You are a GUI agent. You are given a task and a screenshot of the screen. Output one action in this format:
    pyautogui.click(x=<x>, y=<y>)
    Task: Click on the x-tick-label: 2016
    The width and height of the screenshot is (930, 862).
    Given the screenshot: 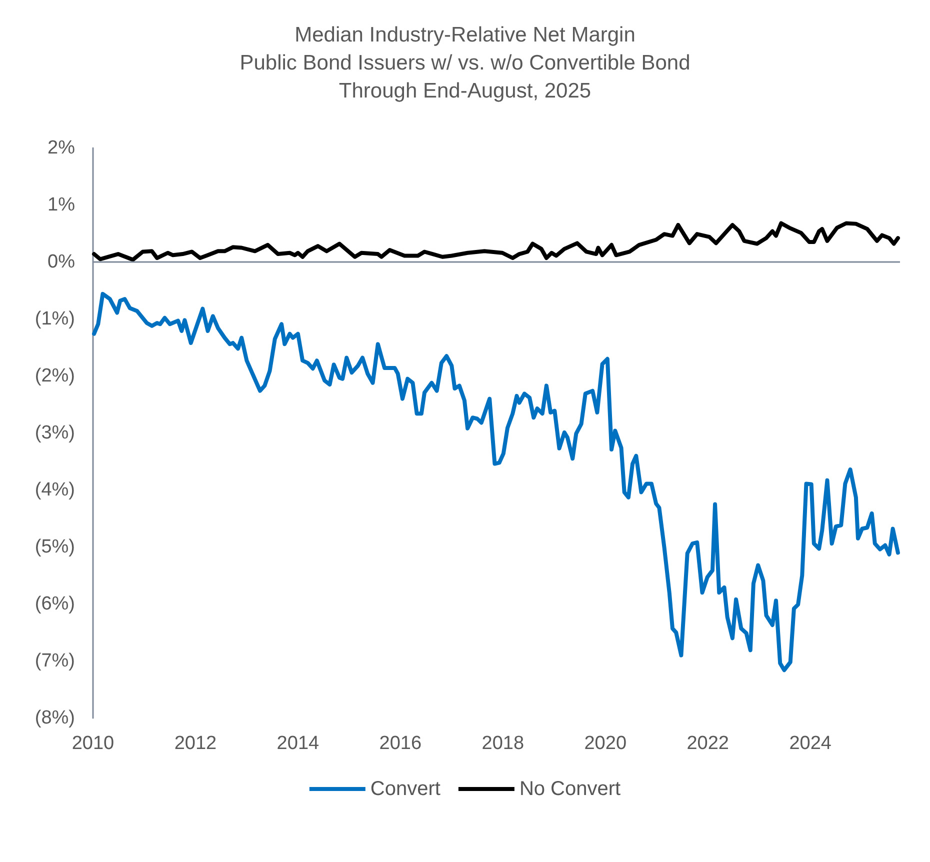 What is the action you would take?
    pyautogui.click(x=400, y=743)
    